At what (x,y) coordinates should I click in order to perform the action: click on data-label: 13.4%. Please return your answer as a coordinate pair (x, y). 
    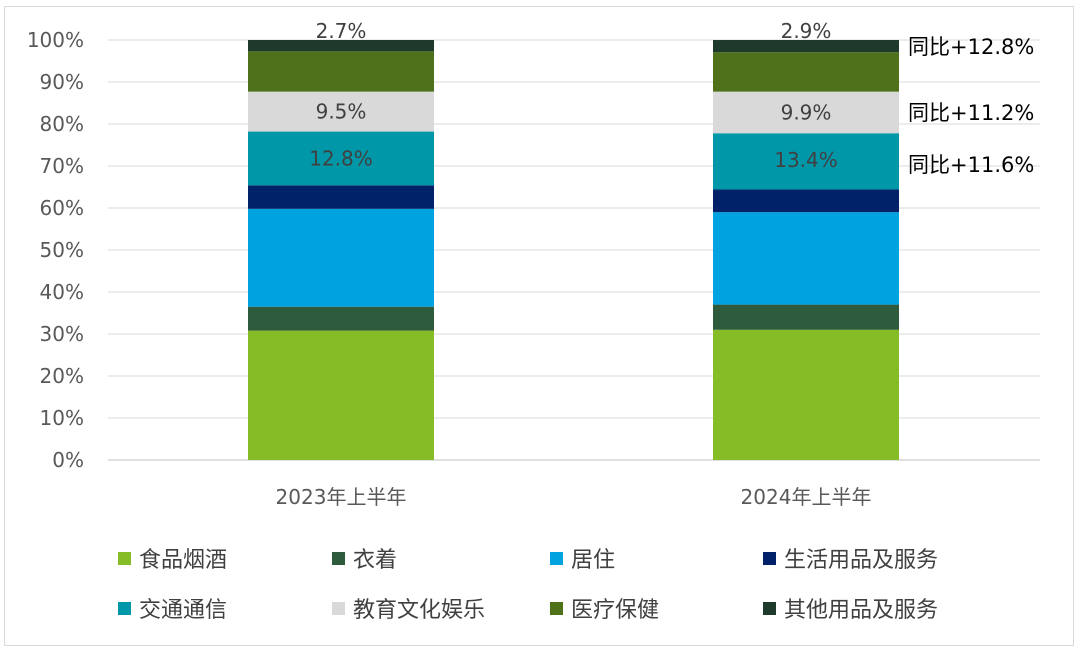
    Looking at the image, I should click on (806, 160).